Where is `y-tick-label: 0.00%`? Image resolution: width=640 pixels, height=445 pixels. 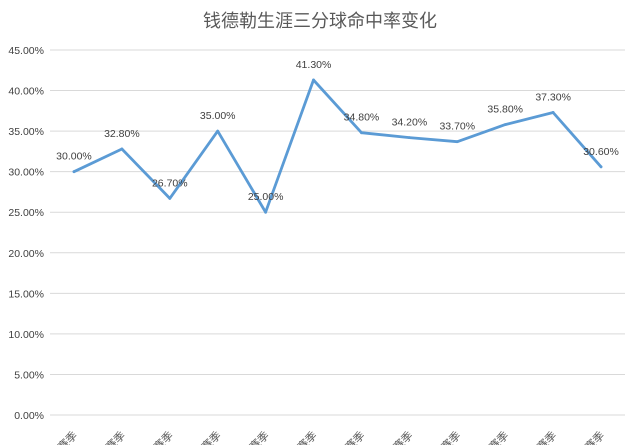
y-tick-label: 0.00% is located at coordinates (29, 416).